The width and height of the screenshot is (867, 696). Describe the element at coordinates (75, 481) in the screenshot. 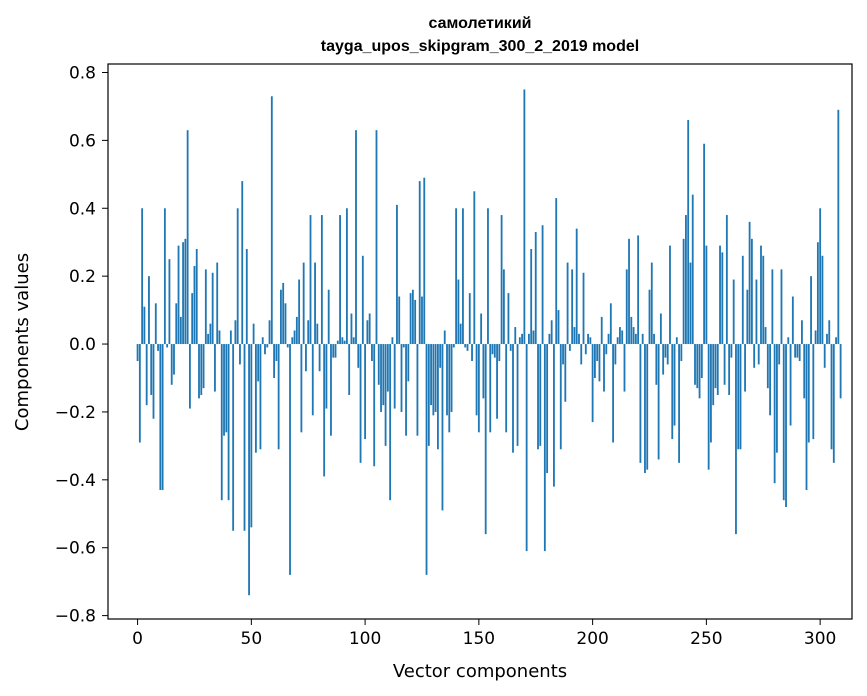

I see `y-tick-label: −0.4` at that location.